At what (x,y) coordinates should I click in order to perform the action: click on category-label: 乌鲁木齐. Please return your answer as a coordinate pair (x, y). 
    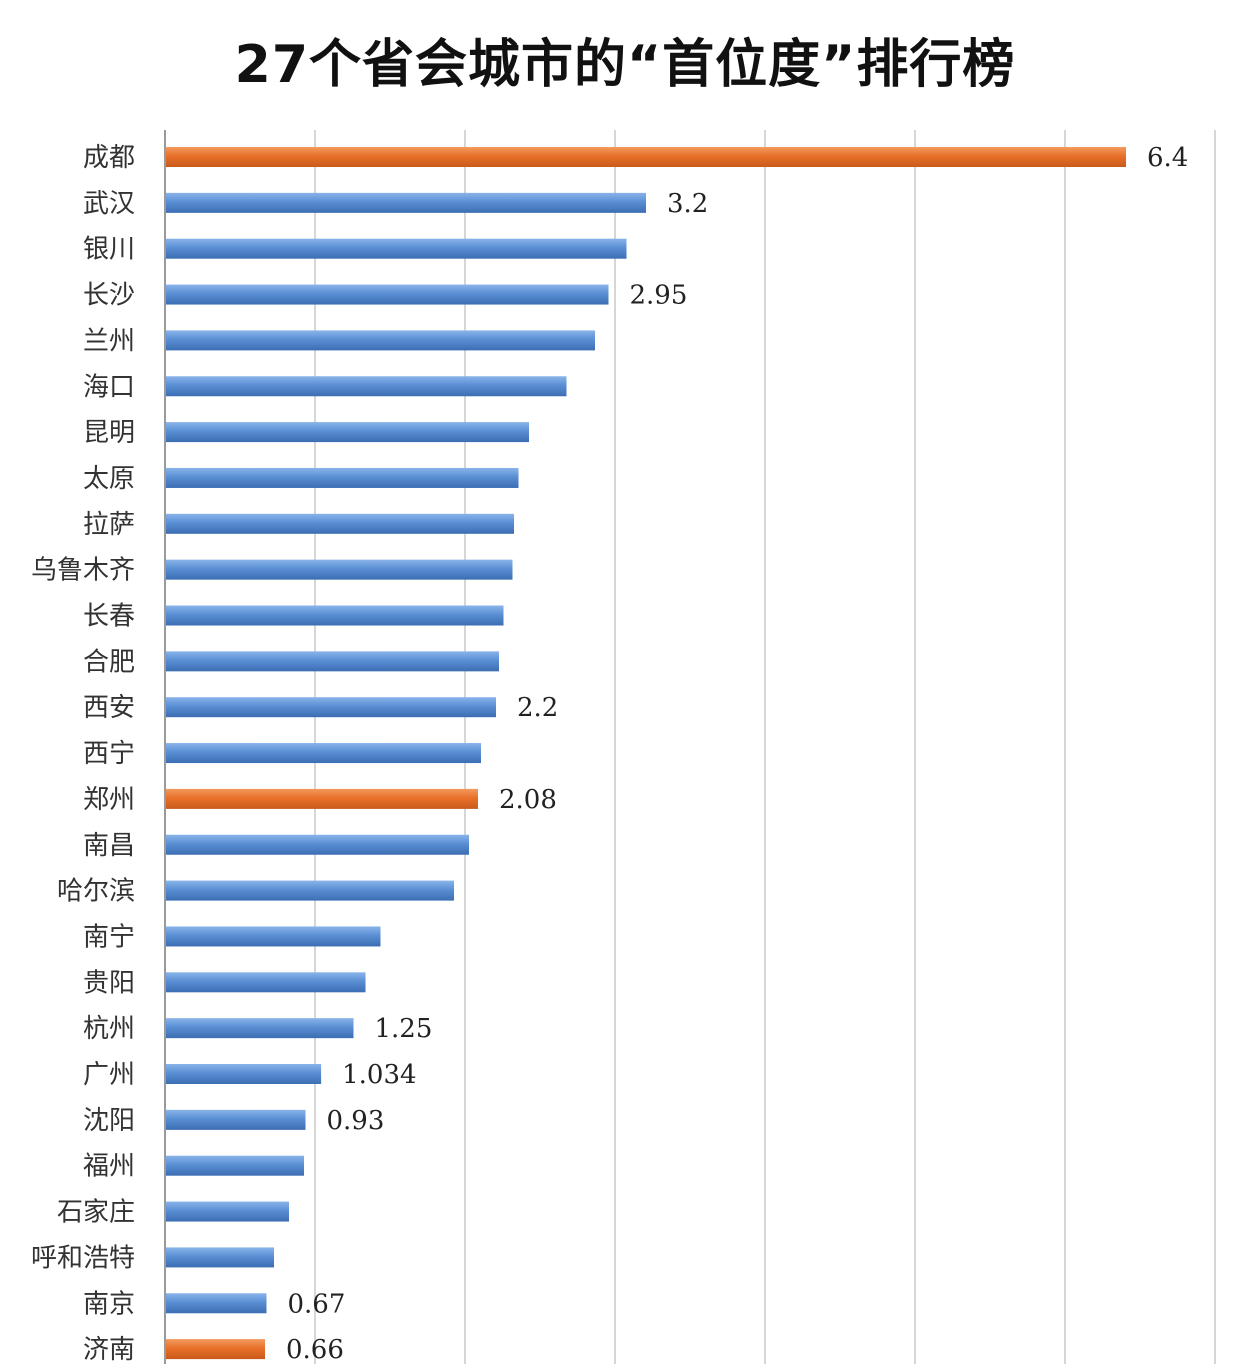
    Looking at the image, I should click on (83, 571).